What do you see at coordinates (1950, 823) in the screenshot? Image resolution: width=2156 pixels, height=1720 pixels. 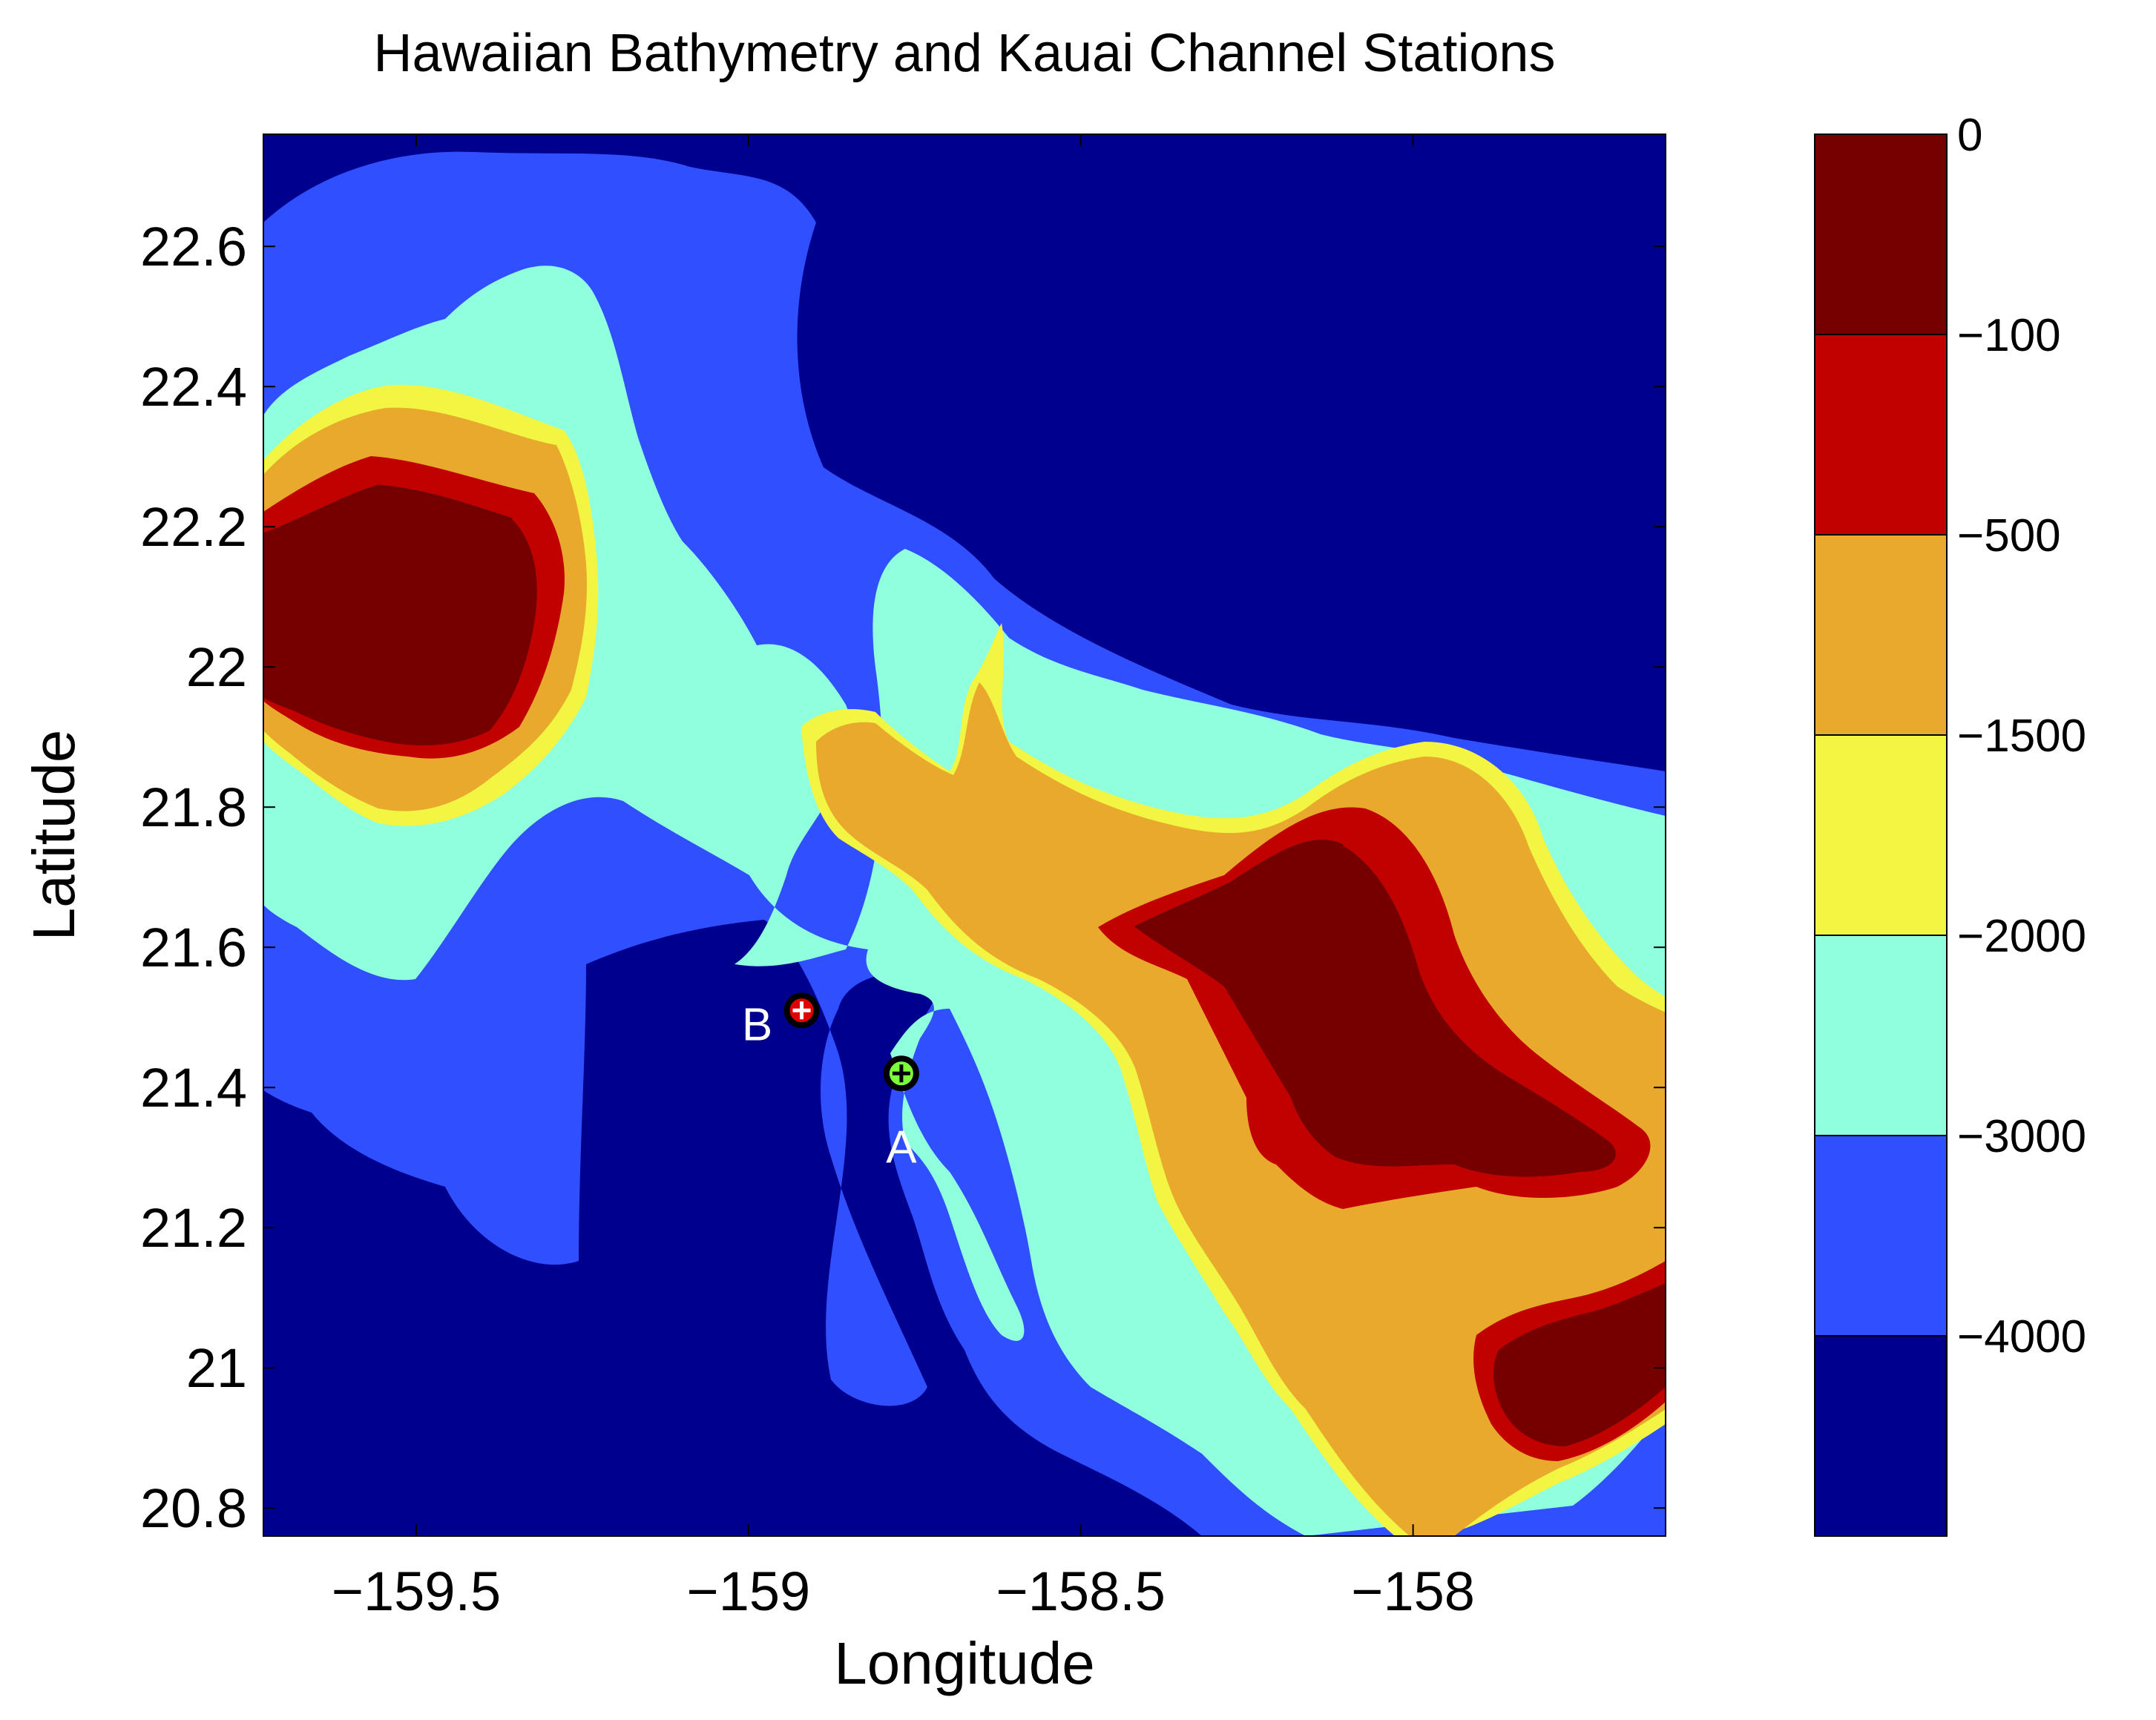 I see `colorbar: −4000 −3000 −2000 −1500 −500 −100 0` at bounding box center [1950, 823].